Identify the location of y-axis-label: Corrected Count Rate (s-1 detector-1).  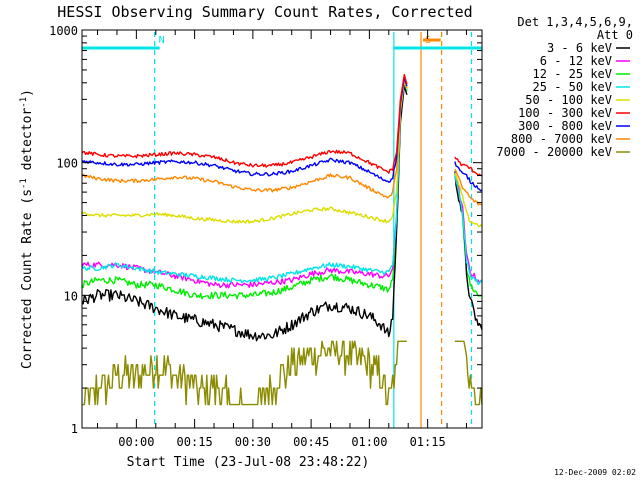
(27, 229).